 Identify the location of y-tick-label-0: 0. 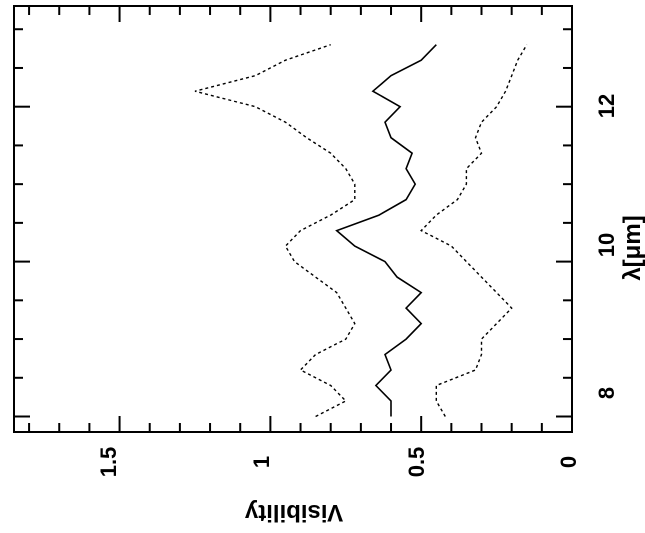
(568, 462).